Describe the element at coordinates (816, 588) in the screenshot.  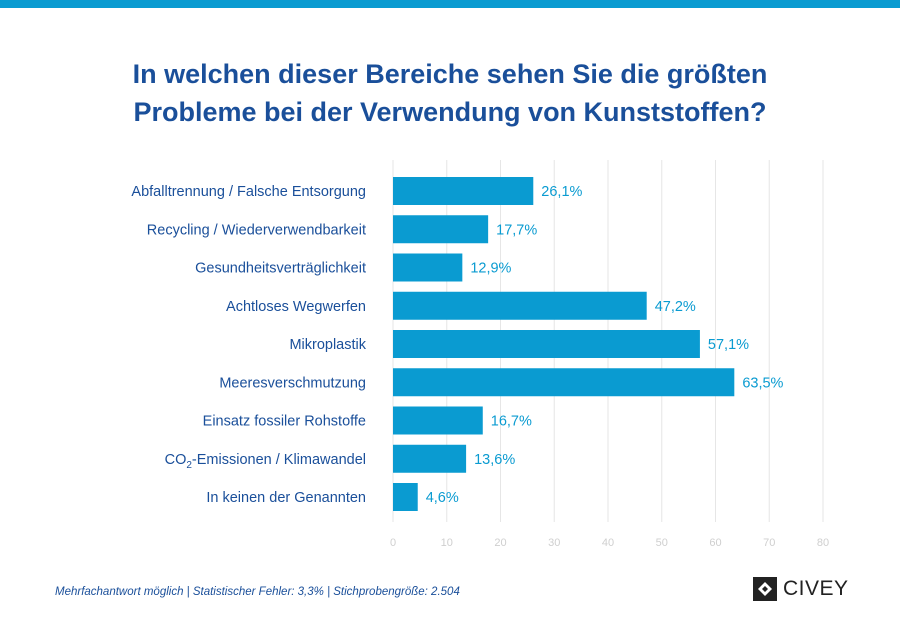
I see `brand-name: CIVEY` at that location.